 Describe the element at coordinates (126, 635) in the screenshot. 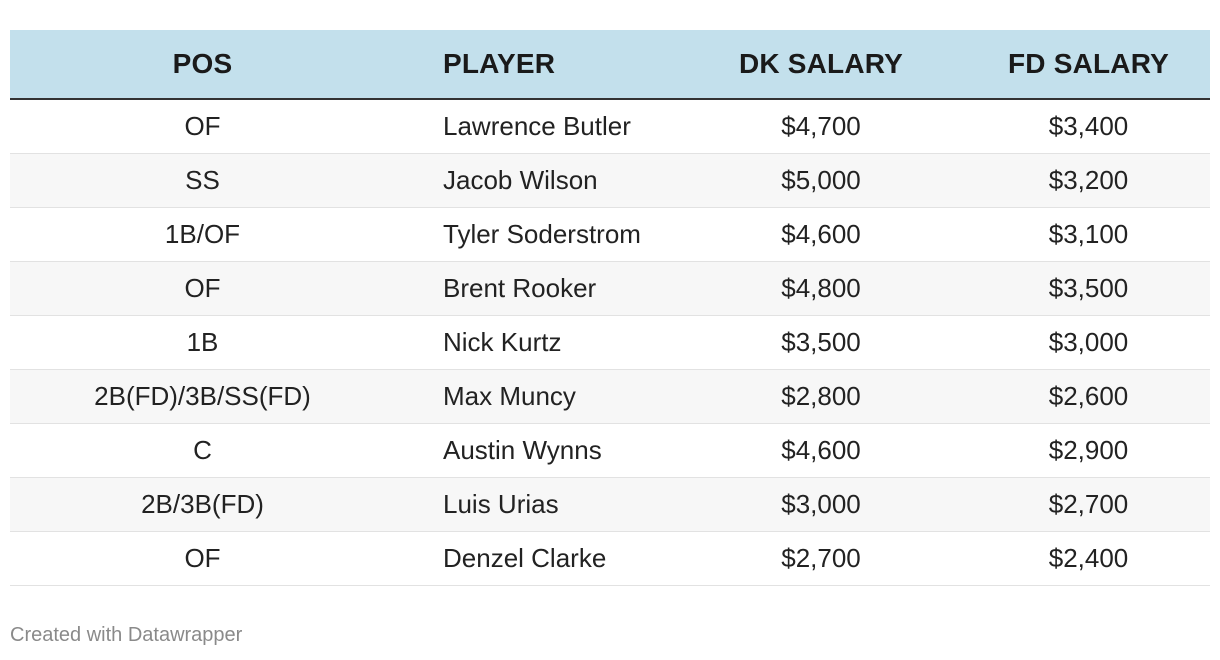

I see `datawrapper-credit: Created with Datawrapper` at that location.